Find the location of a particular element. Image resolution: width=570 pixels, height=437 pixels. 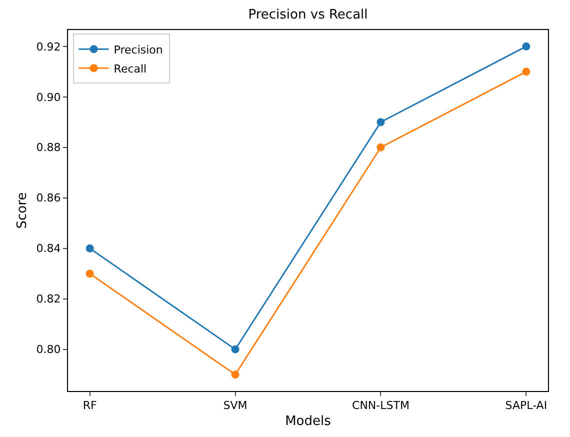

legend-label: Precision is located at coordinates (138, 49).